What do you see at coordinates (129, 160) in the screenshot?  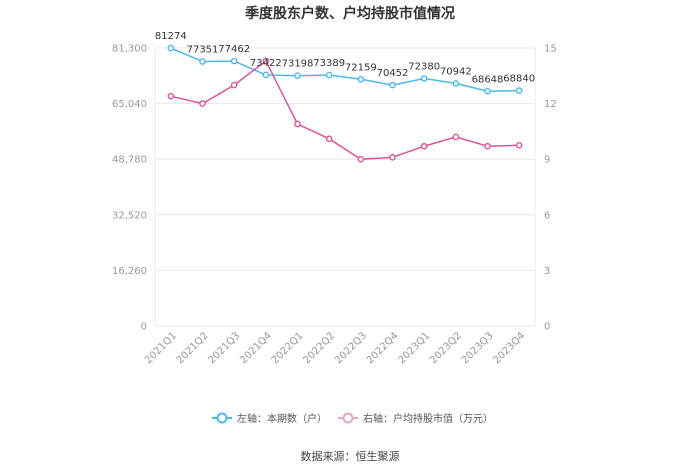 I see `left-tick-label: 48,780` at bounding box center [129, 160].